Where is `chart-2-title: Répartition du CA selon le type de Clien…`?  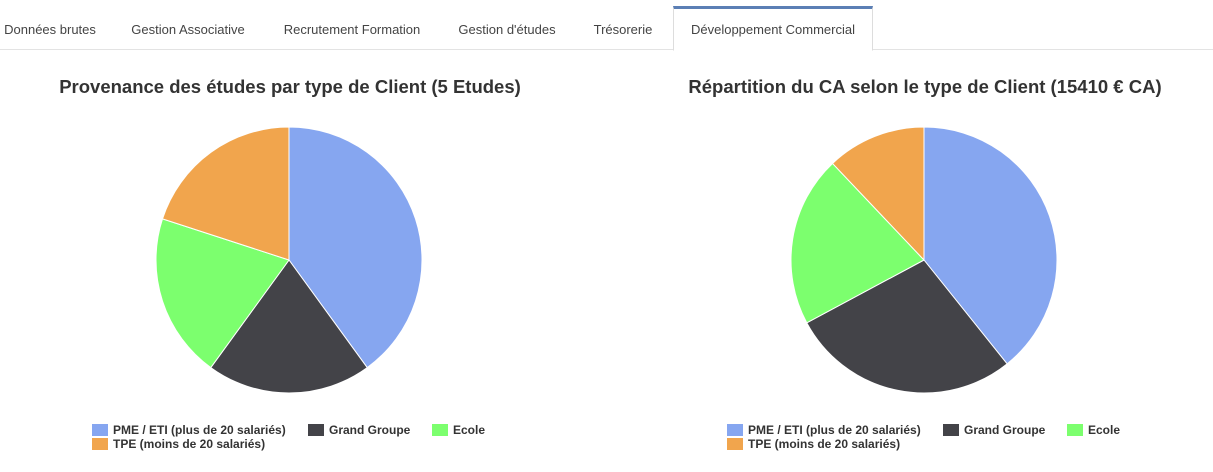 chart-2-title: Répartition du CA selon le type de Clien… is located at coordinates (925, 86).